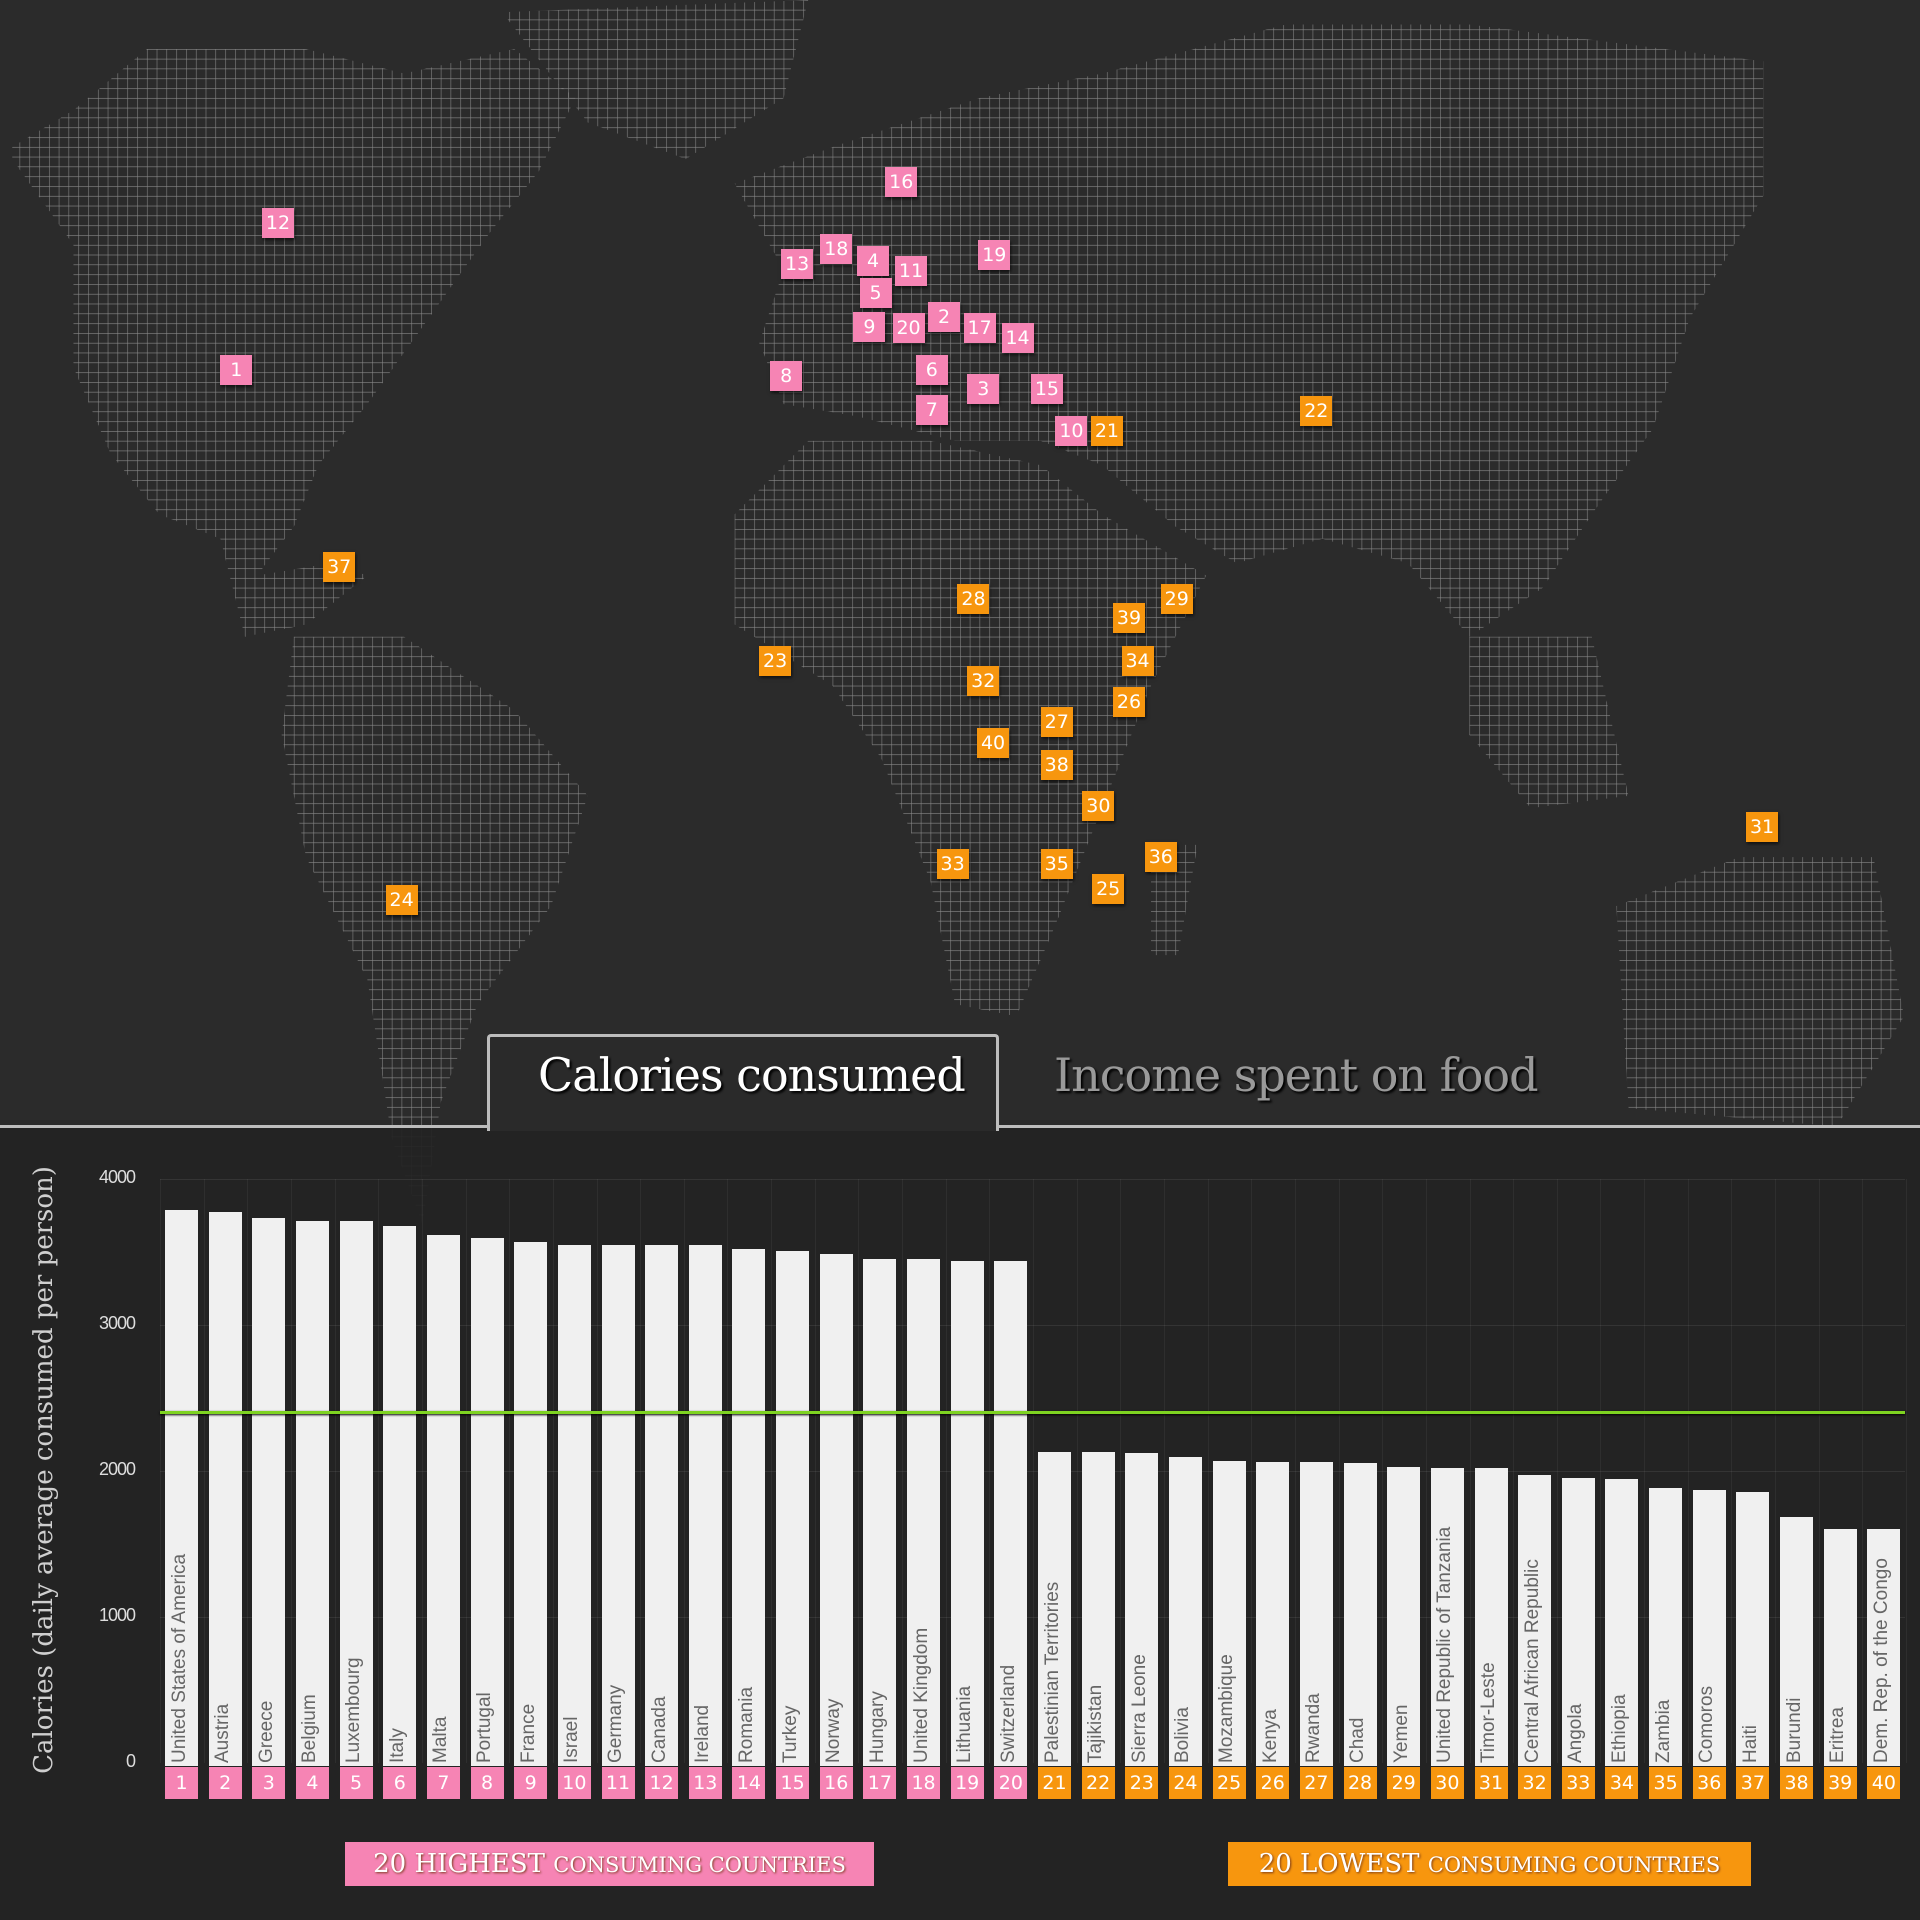  Describe the element at coordinates (775, 661) in the screenshot. I see `map-marker-23: 23` at that location.